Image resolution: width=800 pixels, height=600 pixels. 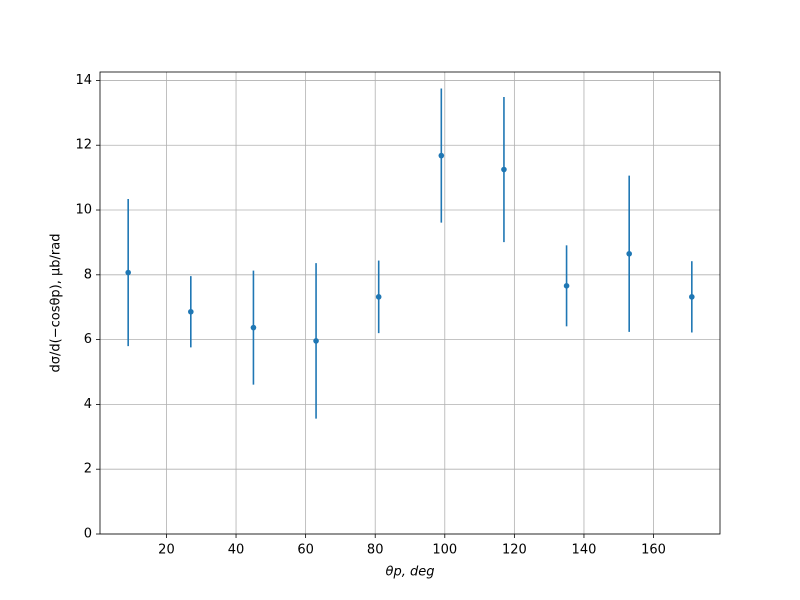 I want to click on y-tick-label: 12, so click(x=83, y=145).